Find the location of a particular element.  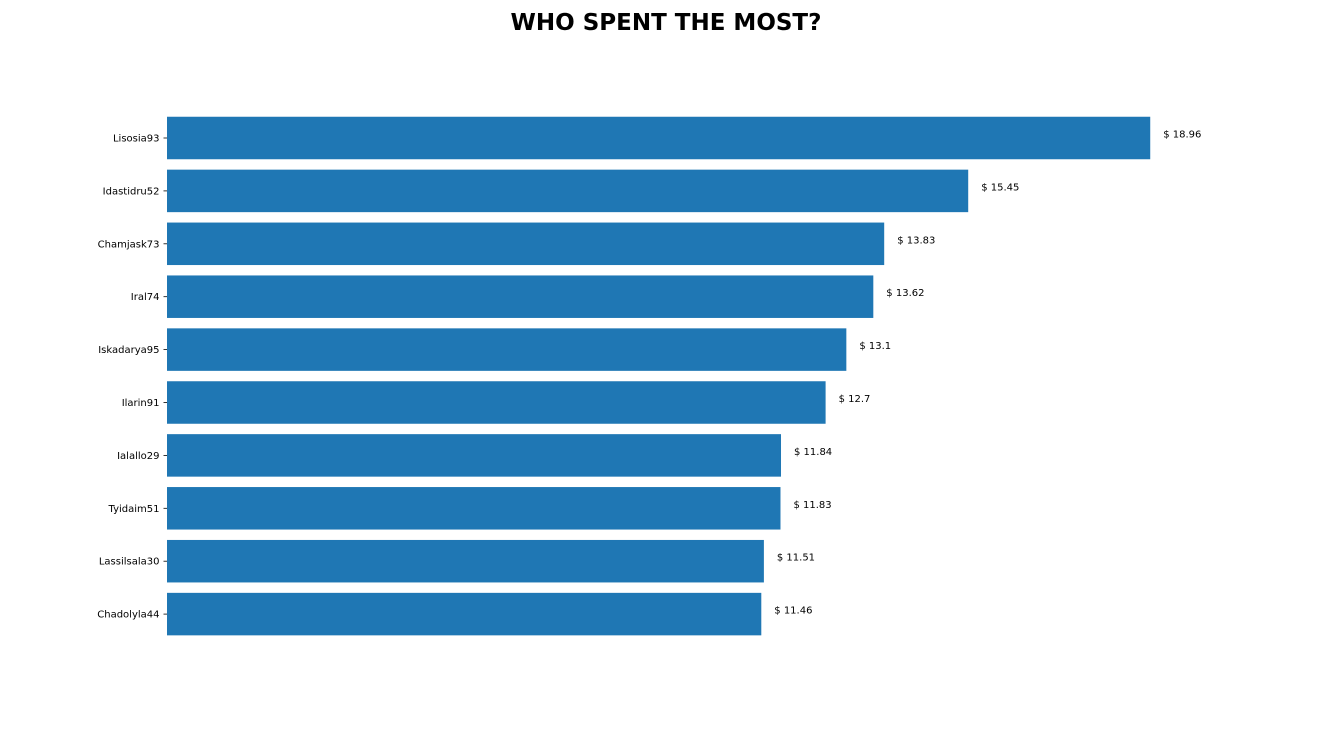

y-tick-label: Chamjask73 is located at coordinates (129, 244).